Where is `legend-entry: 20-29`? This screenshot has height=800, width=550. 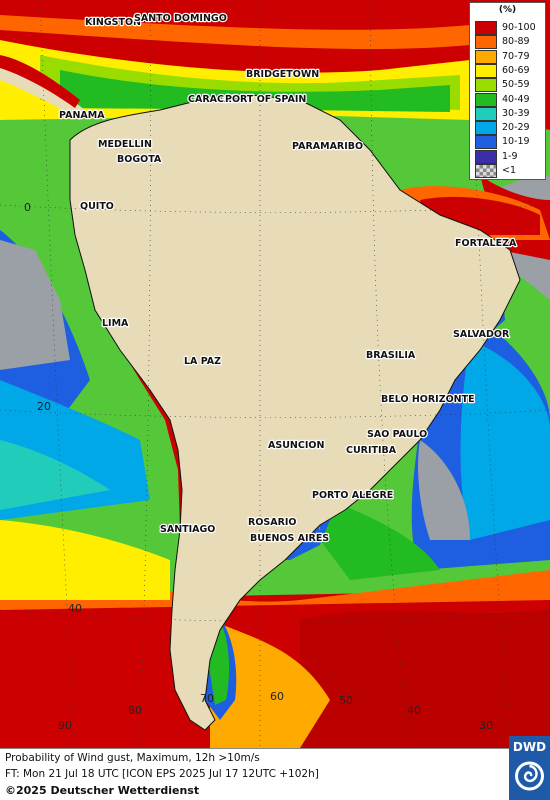 legend-entry: 20-29 is located at coordinates (509, 128).